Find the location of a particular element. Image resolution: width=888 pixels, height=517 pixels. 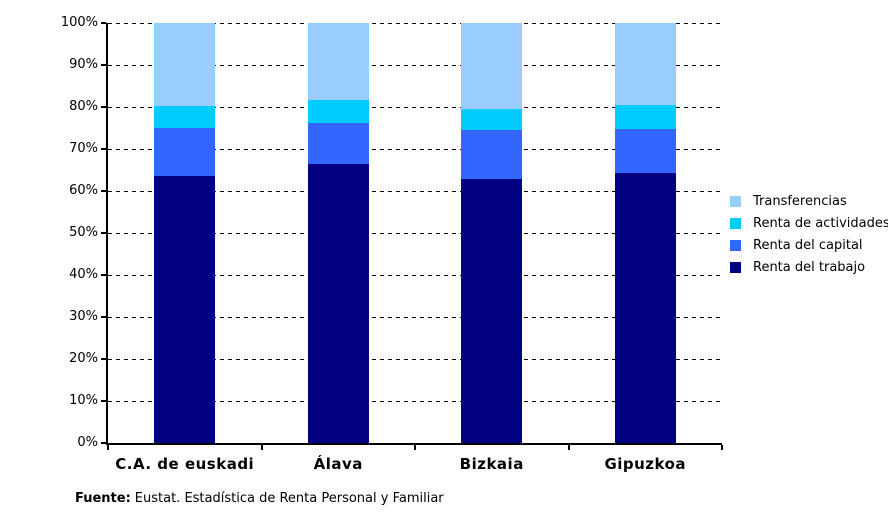

legend-label: Renta del trabajo is located at coordinates (809, 267).